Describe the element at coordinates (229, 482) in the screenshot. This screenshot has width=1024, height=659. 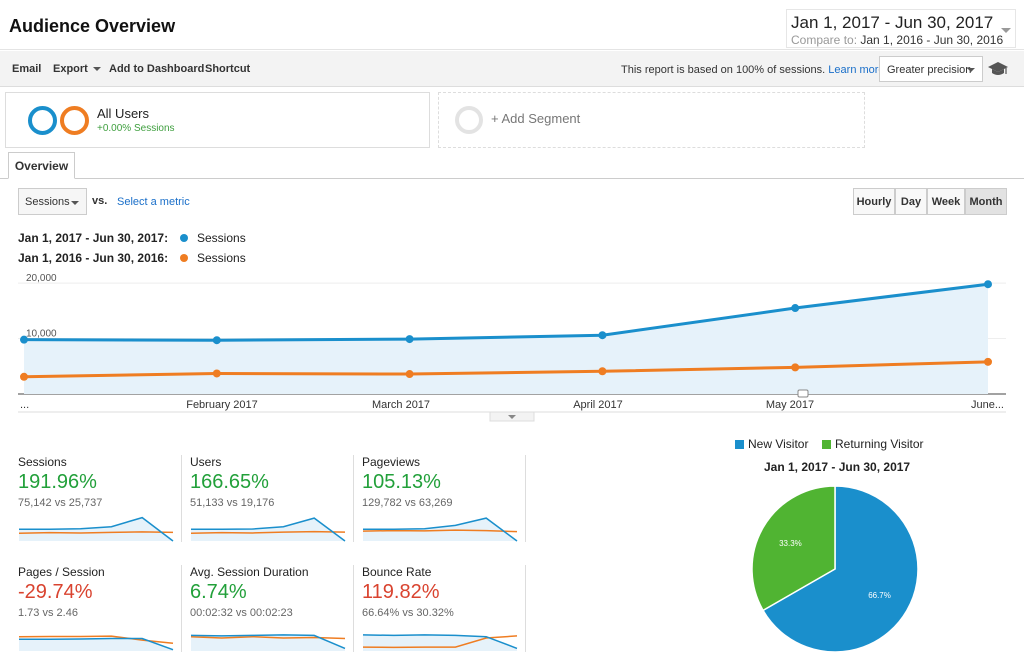
I see `scorecard-change: 166.65%` at that location.